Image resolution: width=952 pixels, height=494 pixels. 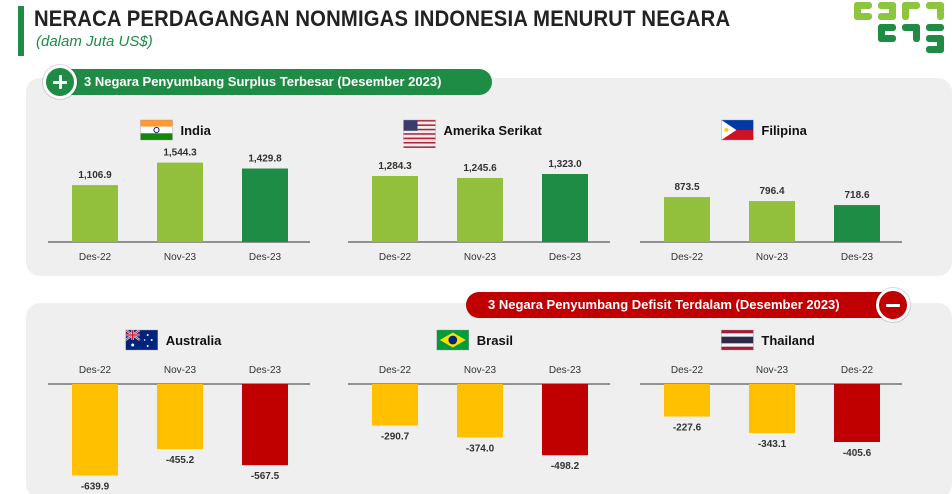 I want to click on data-label: 796.4, so click(x=771, y=191).